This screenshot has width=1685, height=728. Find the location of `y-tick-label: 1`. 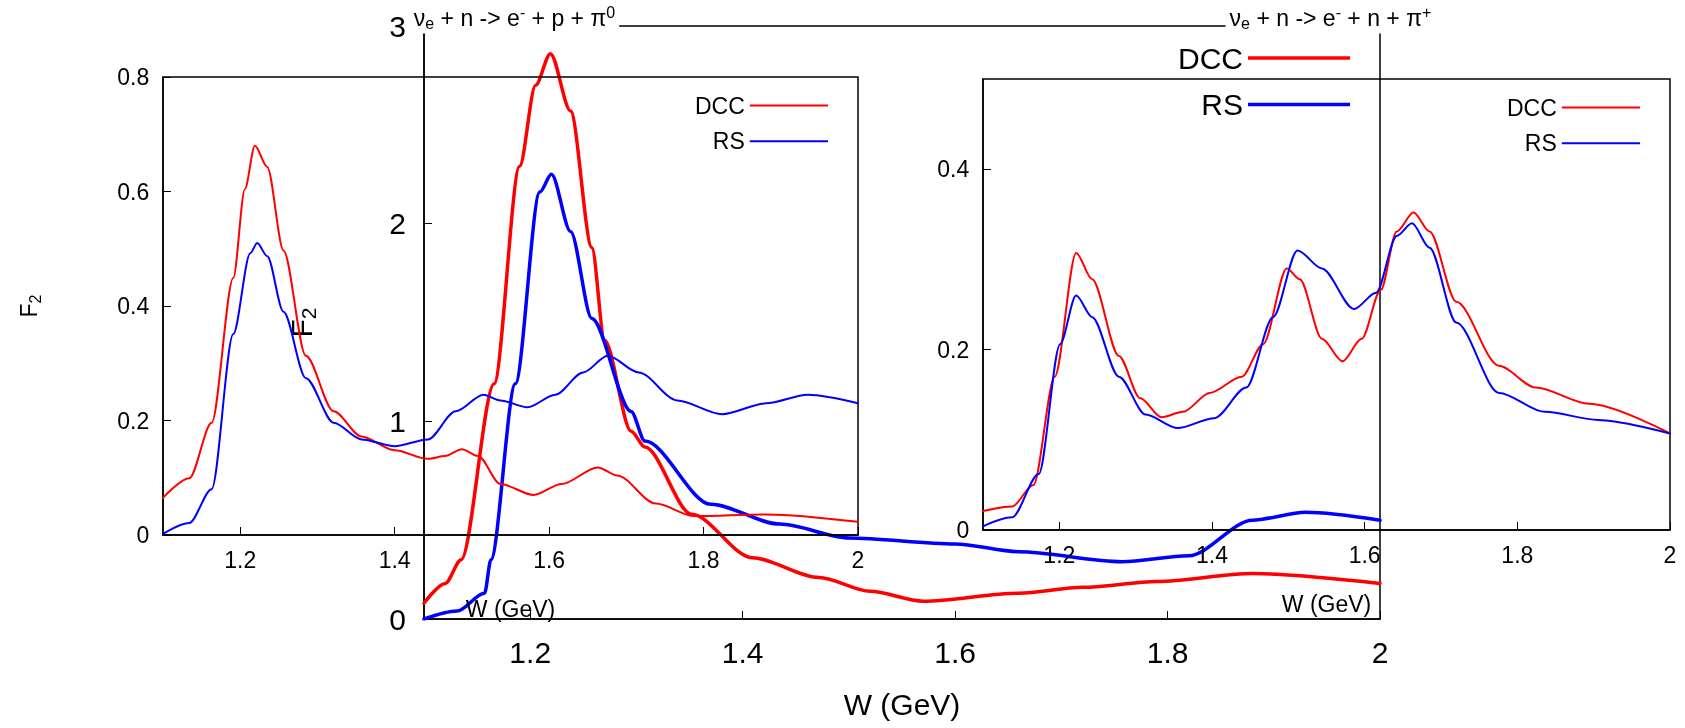

y-tick-label: 1 is located at coordinates (397, 421).